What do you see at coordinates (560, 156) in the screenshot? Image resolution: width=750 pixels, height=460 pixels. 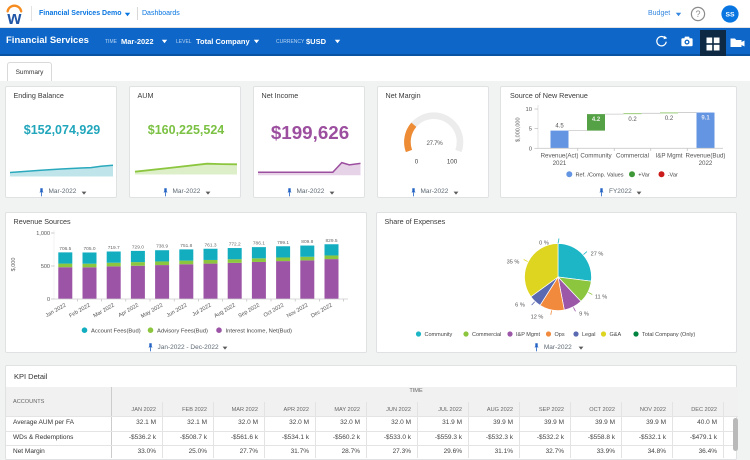 I see `svg-text: Revenue(Act)` at bounding box center [560, 156].